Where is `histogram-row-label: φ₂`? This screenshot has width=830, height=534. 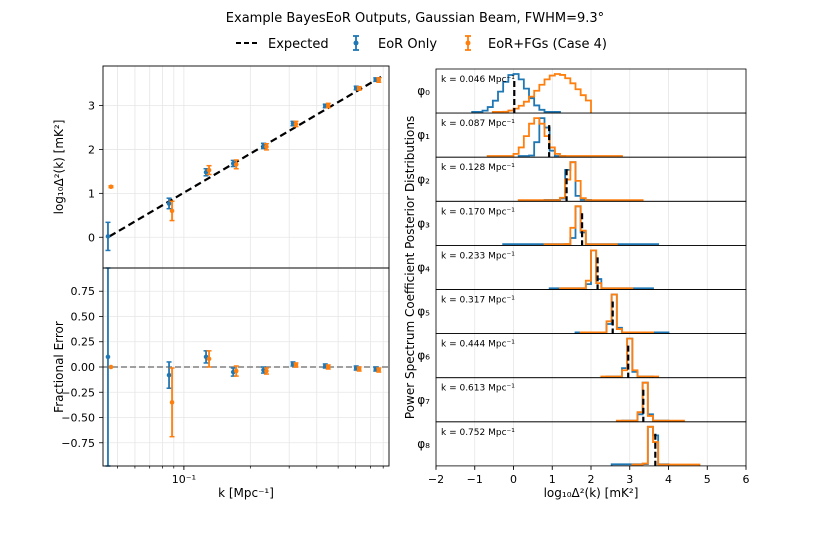
histogram-row-label: φ₂ is located at coordinates (423, 179).